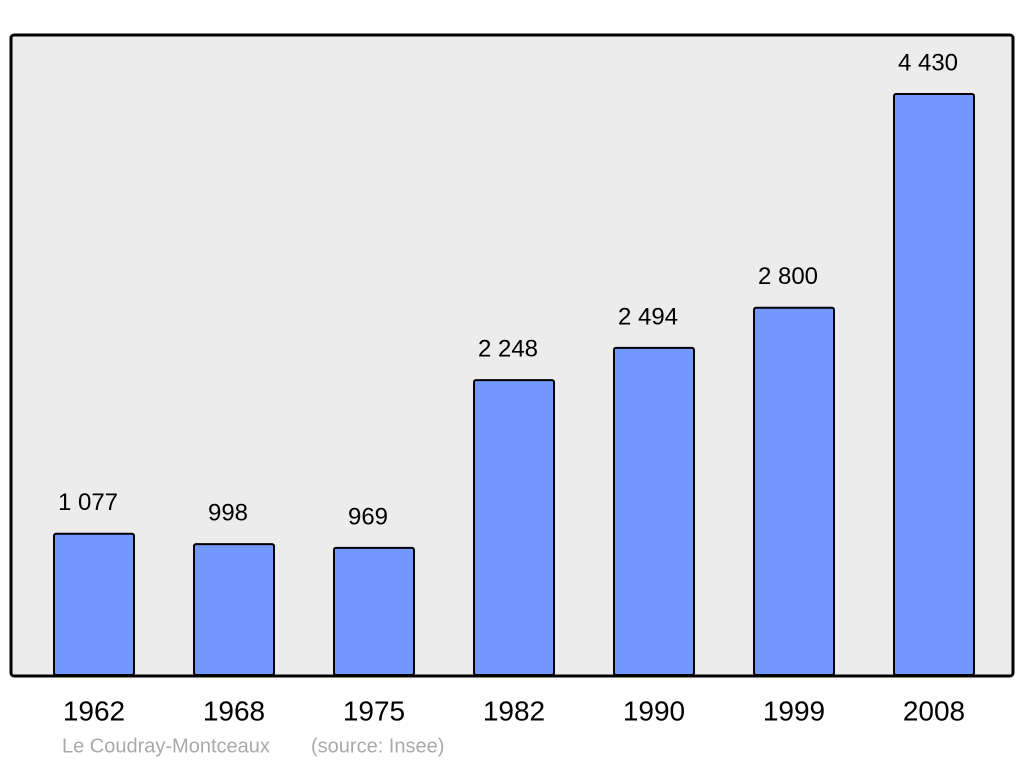 The image size is (1024, 765). I want to click on value-label: 2 248, so click(508, 349).